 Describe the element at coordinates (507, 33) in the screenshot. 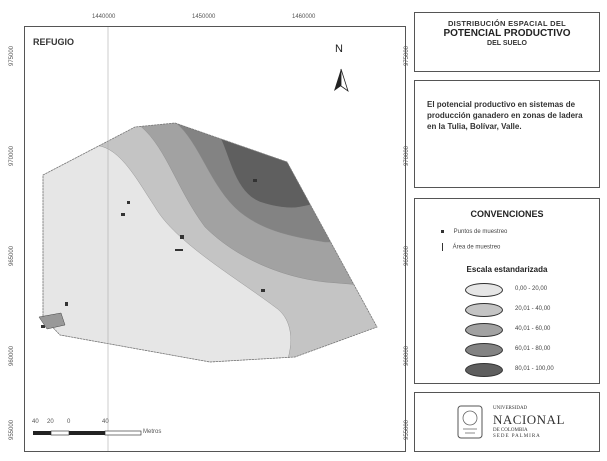

I see `title-line-2: POTENCIAL PRODUCTIVO` at that location.